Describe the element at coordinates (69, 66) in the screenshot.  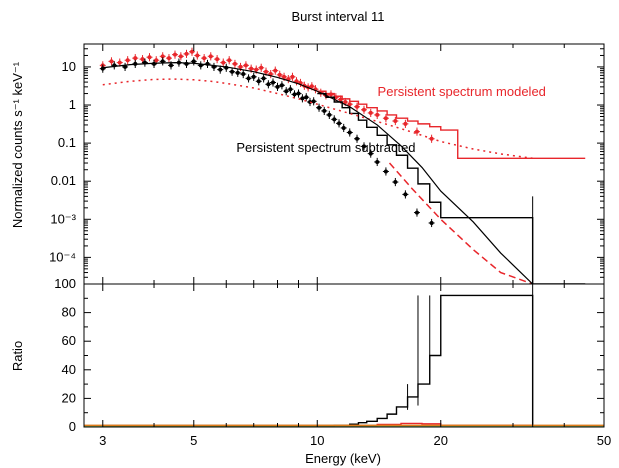
I see `y-tick-label: 10` at that location.